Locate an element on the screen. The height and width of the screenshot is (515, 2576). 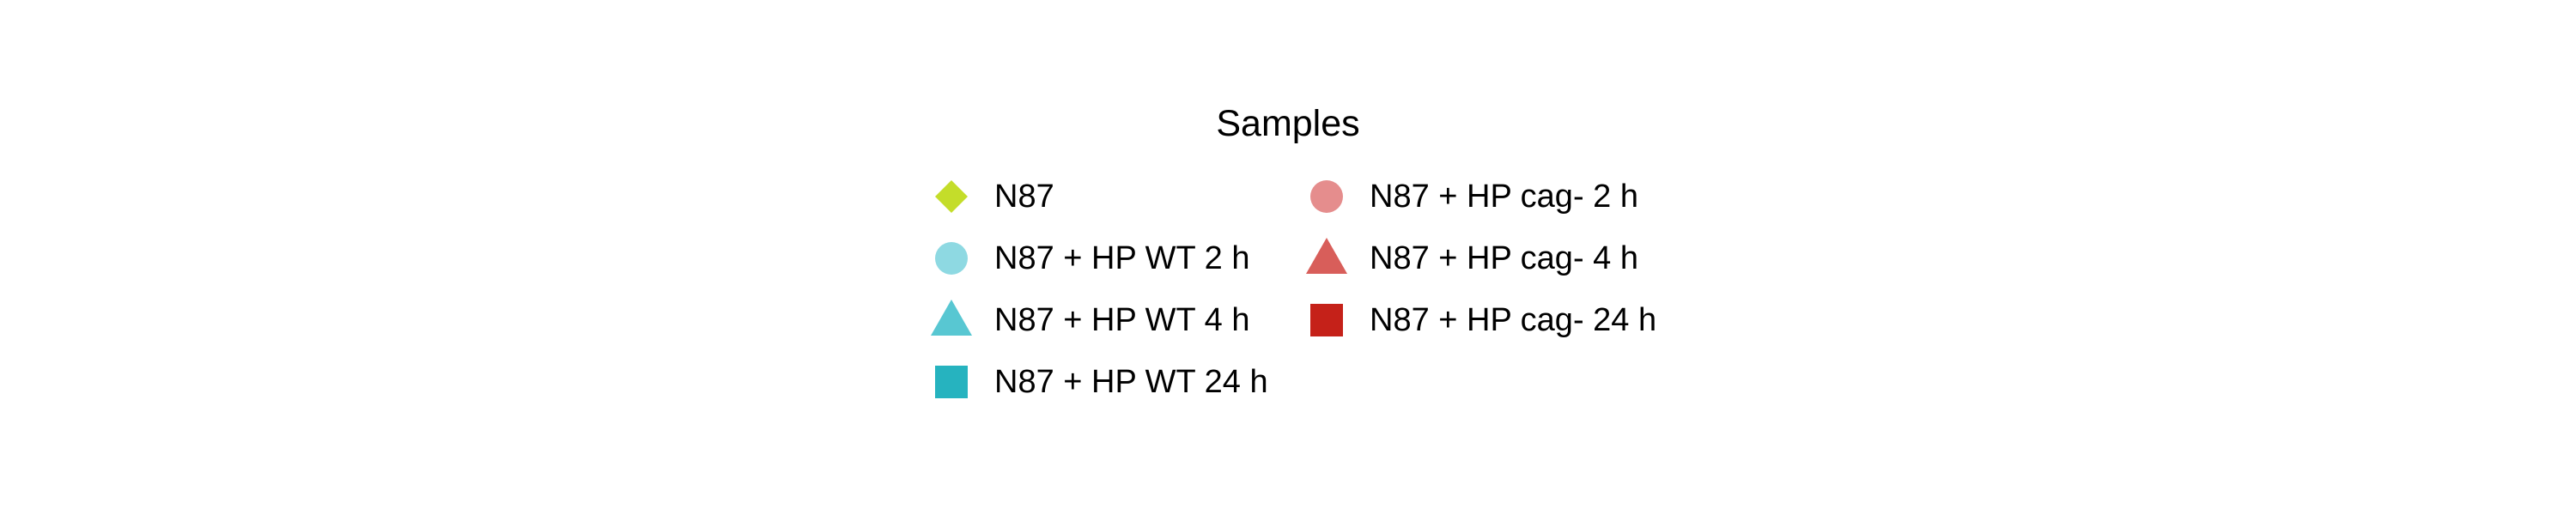
legend-item-label: N87 + HP cag- 24 h is located at coordinates (1513, 320).